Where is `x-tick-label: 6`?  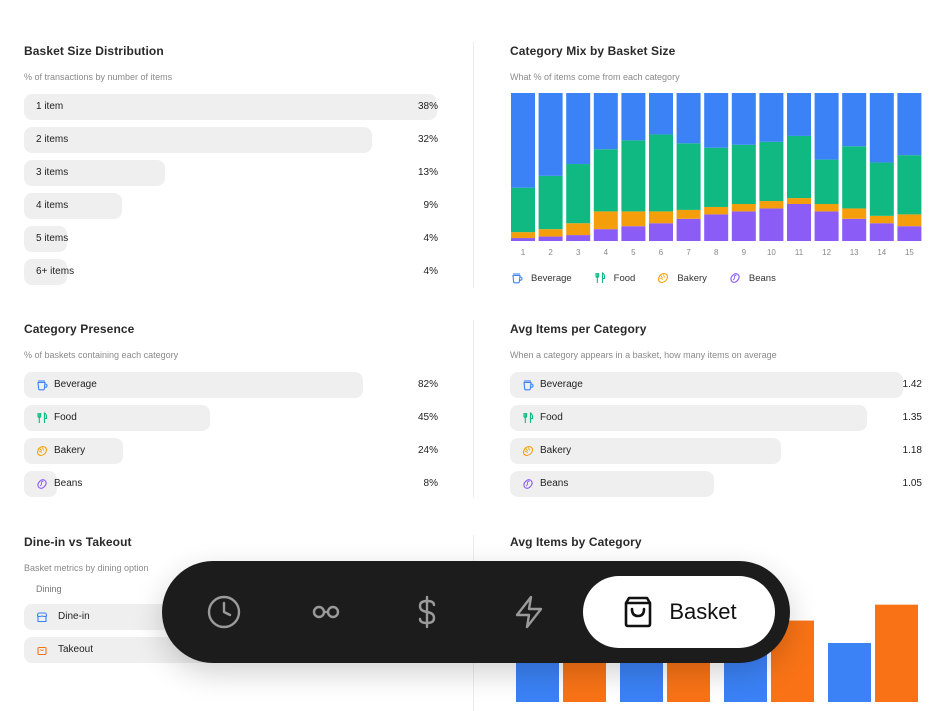 x-tick-label: 6 is located at coordinates (661, 252).